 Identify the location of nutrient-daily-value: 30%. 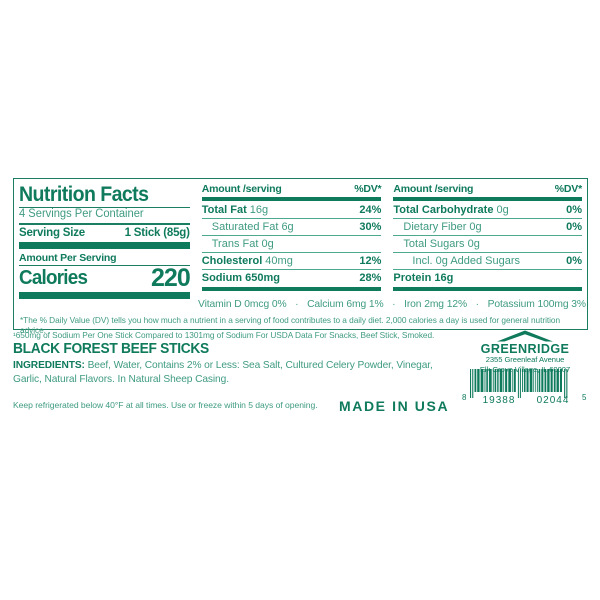
(370, 226).